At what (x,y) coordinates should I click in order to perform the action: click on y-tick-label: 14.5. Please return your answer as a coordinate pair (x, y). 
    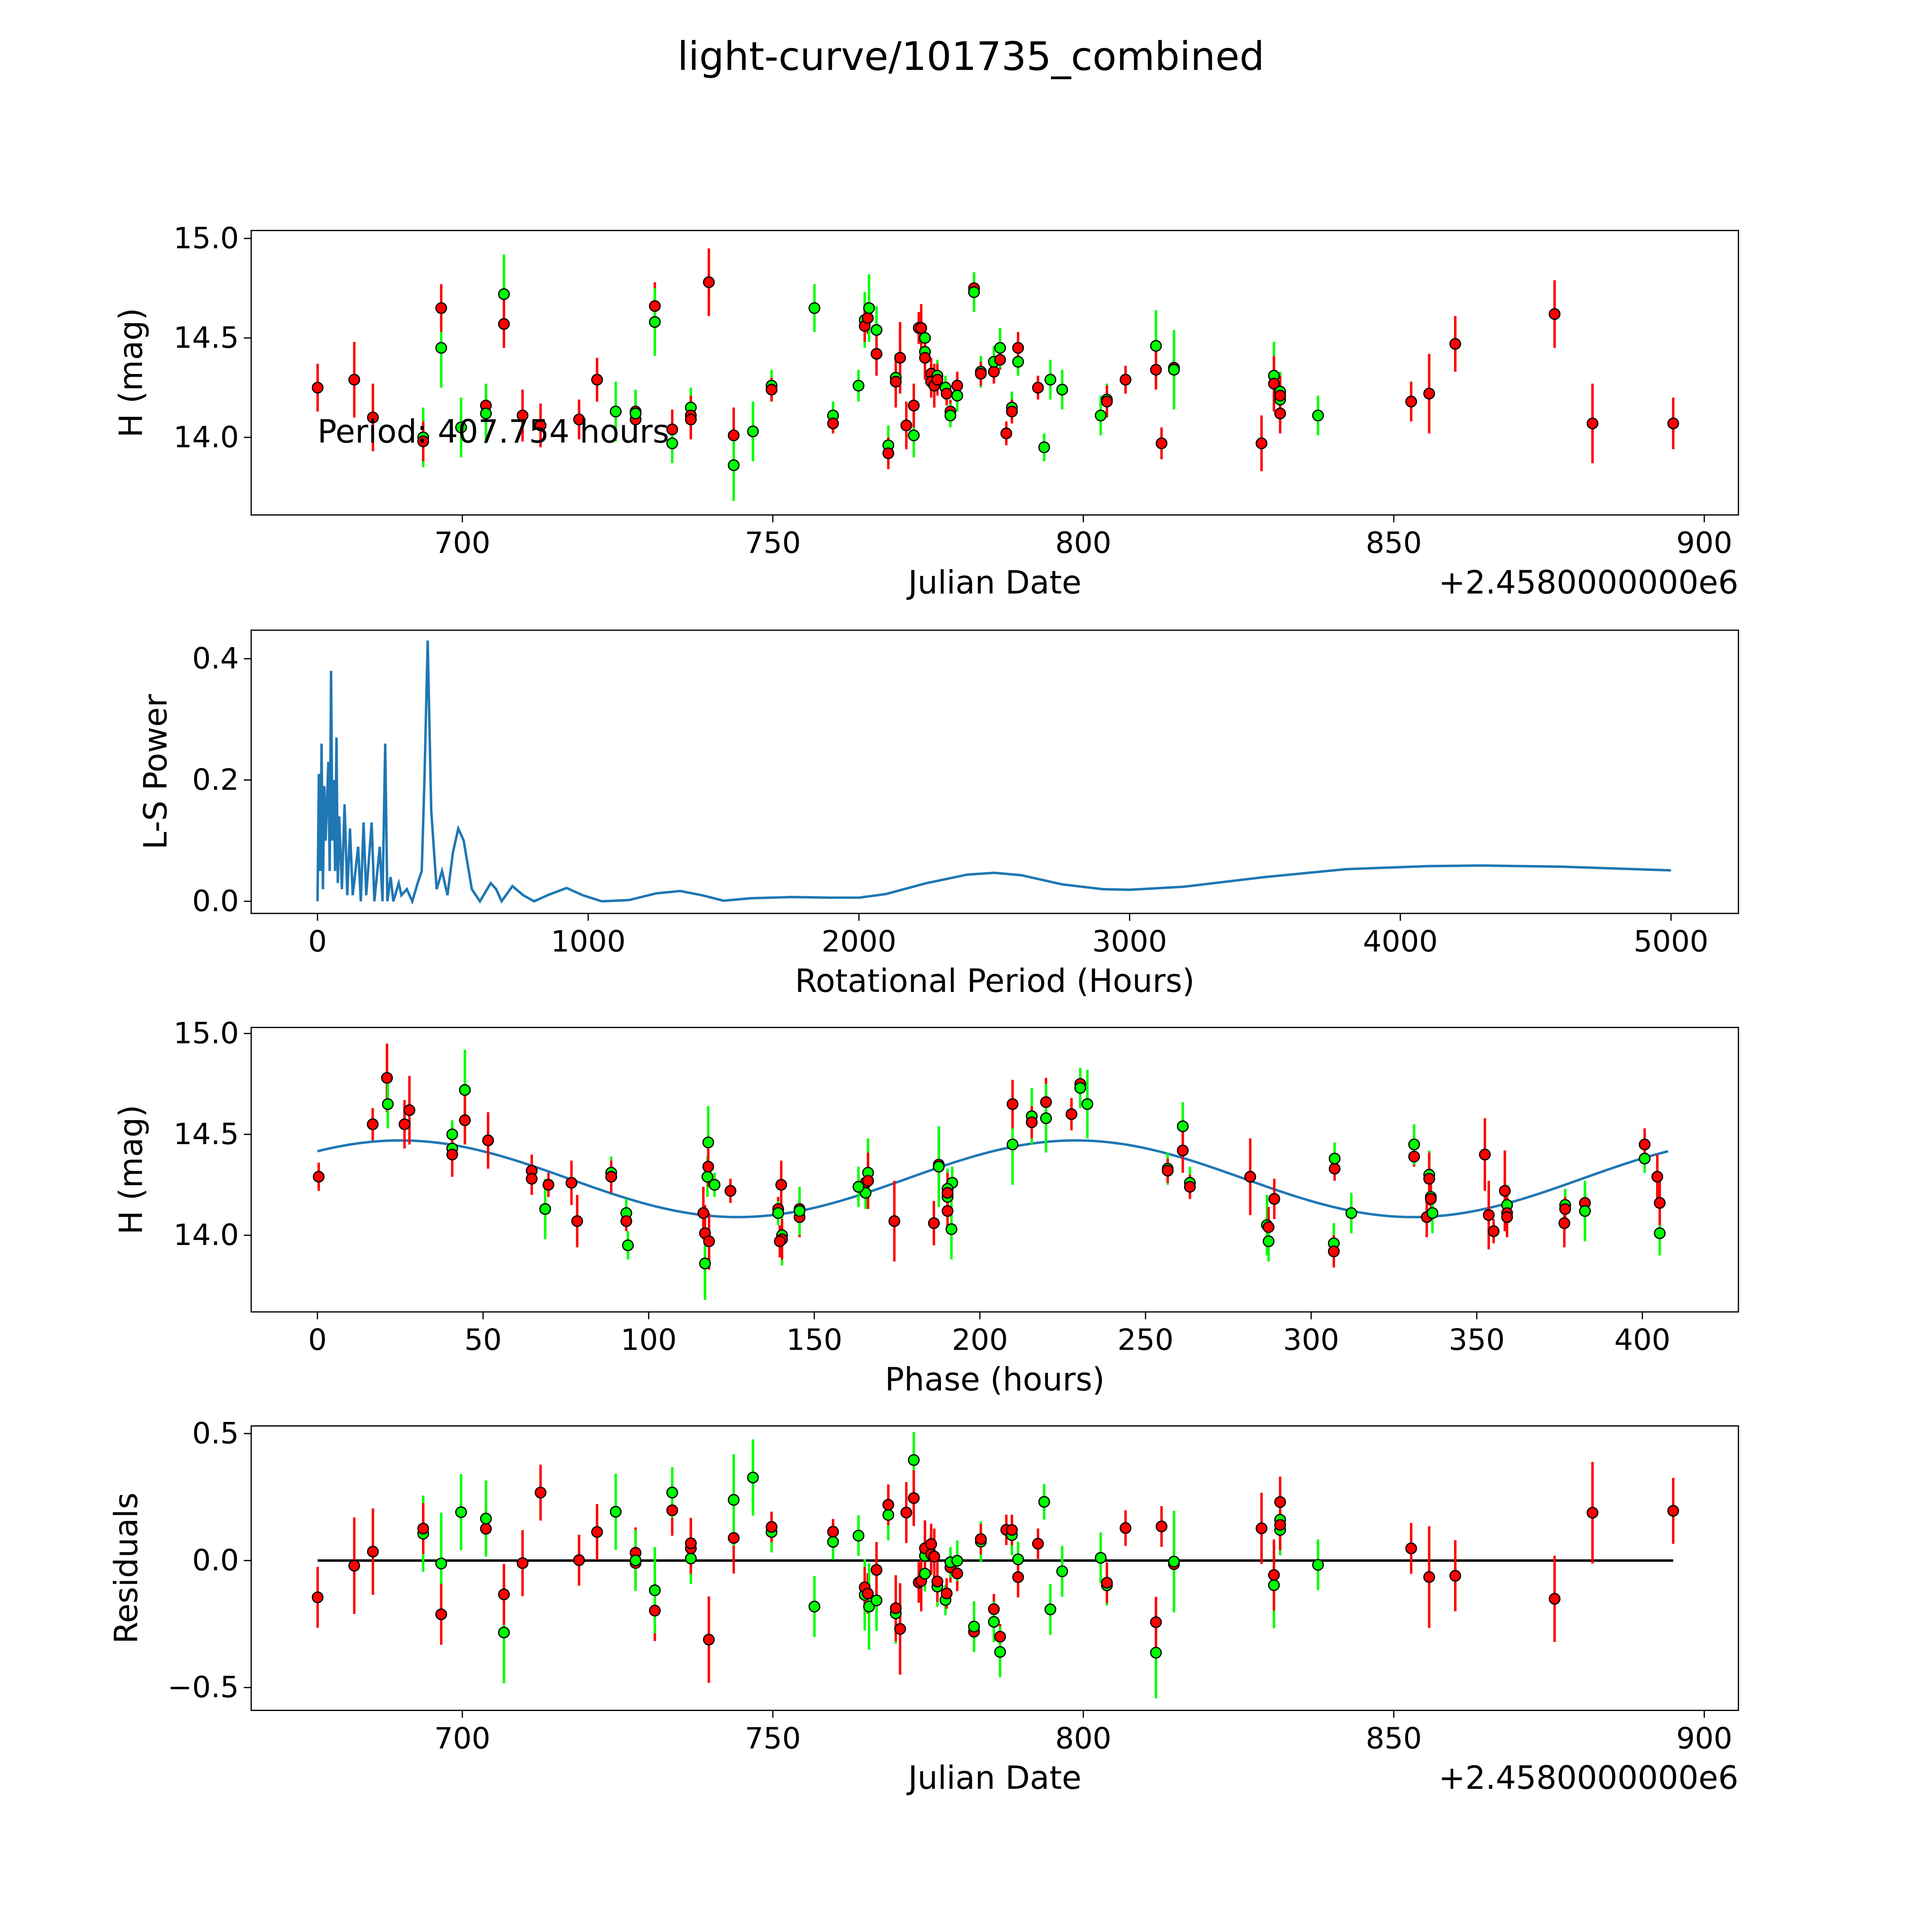
    Looking at the image, I should click on (206, 337).